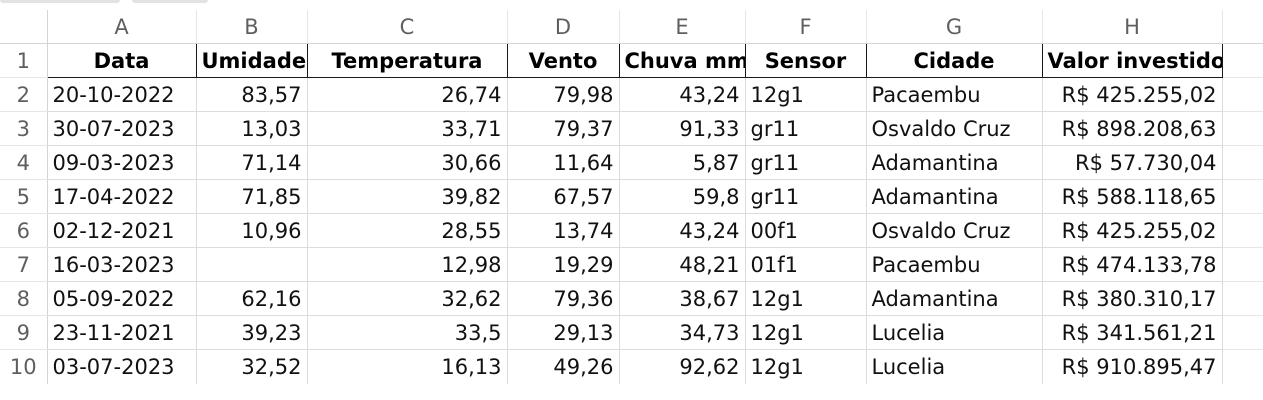 This screenshot has width=1263, height=400. Describe the element at coordinates (1132, 230) in the screenshot. I see `table-cell: R$ 425.255,02` at that location.